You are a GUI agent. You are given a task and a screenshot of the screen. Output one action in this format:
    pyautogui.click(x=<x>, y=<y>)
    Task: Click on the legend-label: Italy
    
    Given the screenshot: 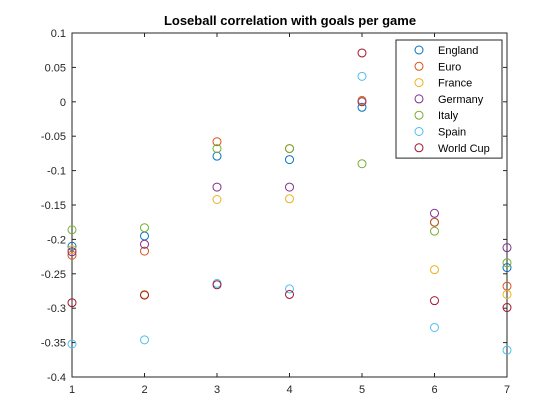 What is the action you would take?
    pyautogui.click(x=448, y=116)
    